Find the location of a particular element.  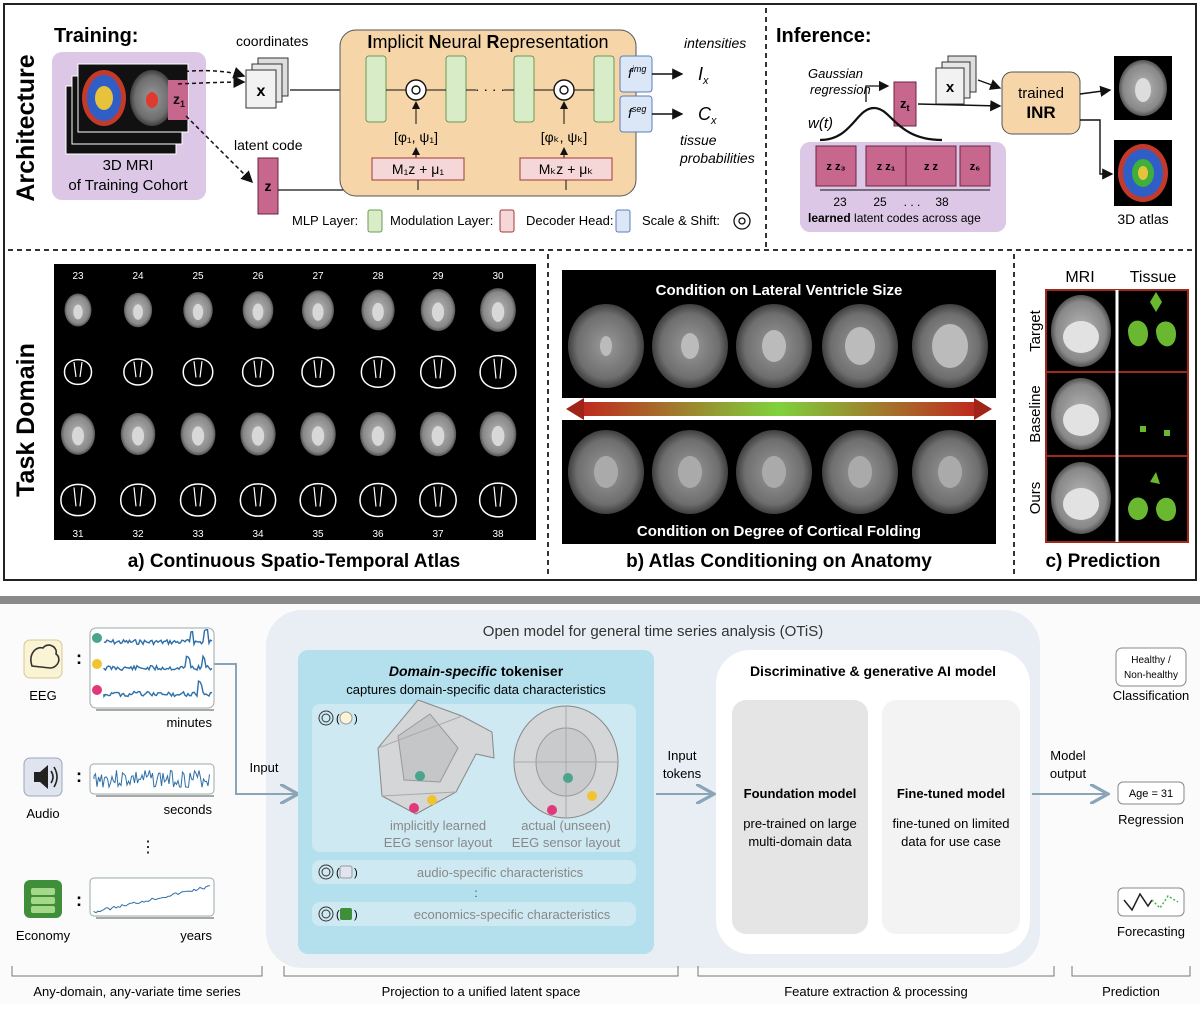

brain-icon is located at coordinates (45, 656).